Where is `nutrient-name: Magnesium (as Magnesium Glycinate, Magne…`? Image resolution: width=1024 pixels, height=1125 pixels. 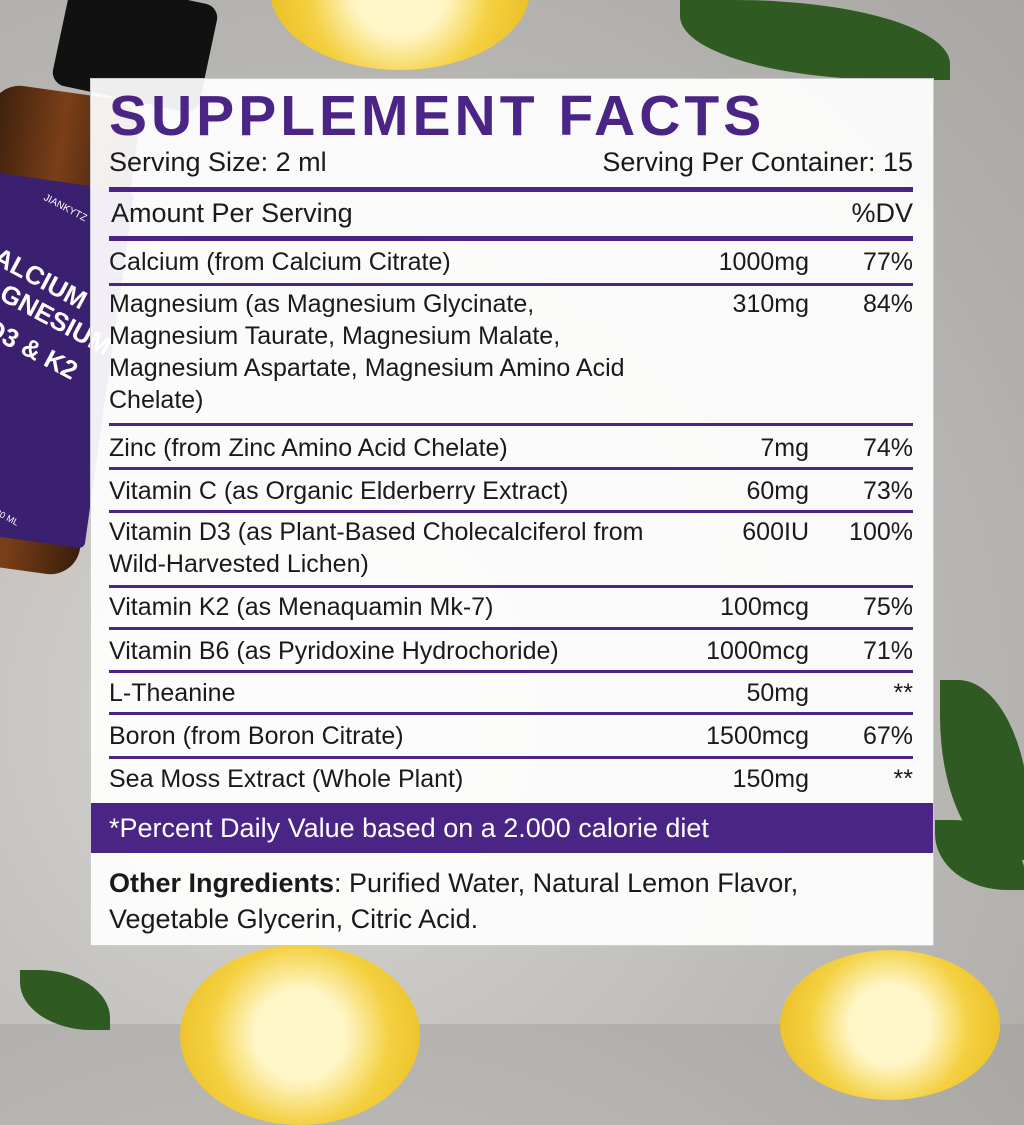 nutrient-name: Magnesium (as Magnesium Glycinate, Magne… is located at coordinates (367, 352).